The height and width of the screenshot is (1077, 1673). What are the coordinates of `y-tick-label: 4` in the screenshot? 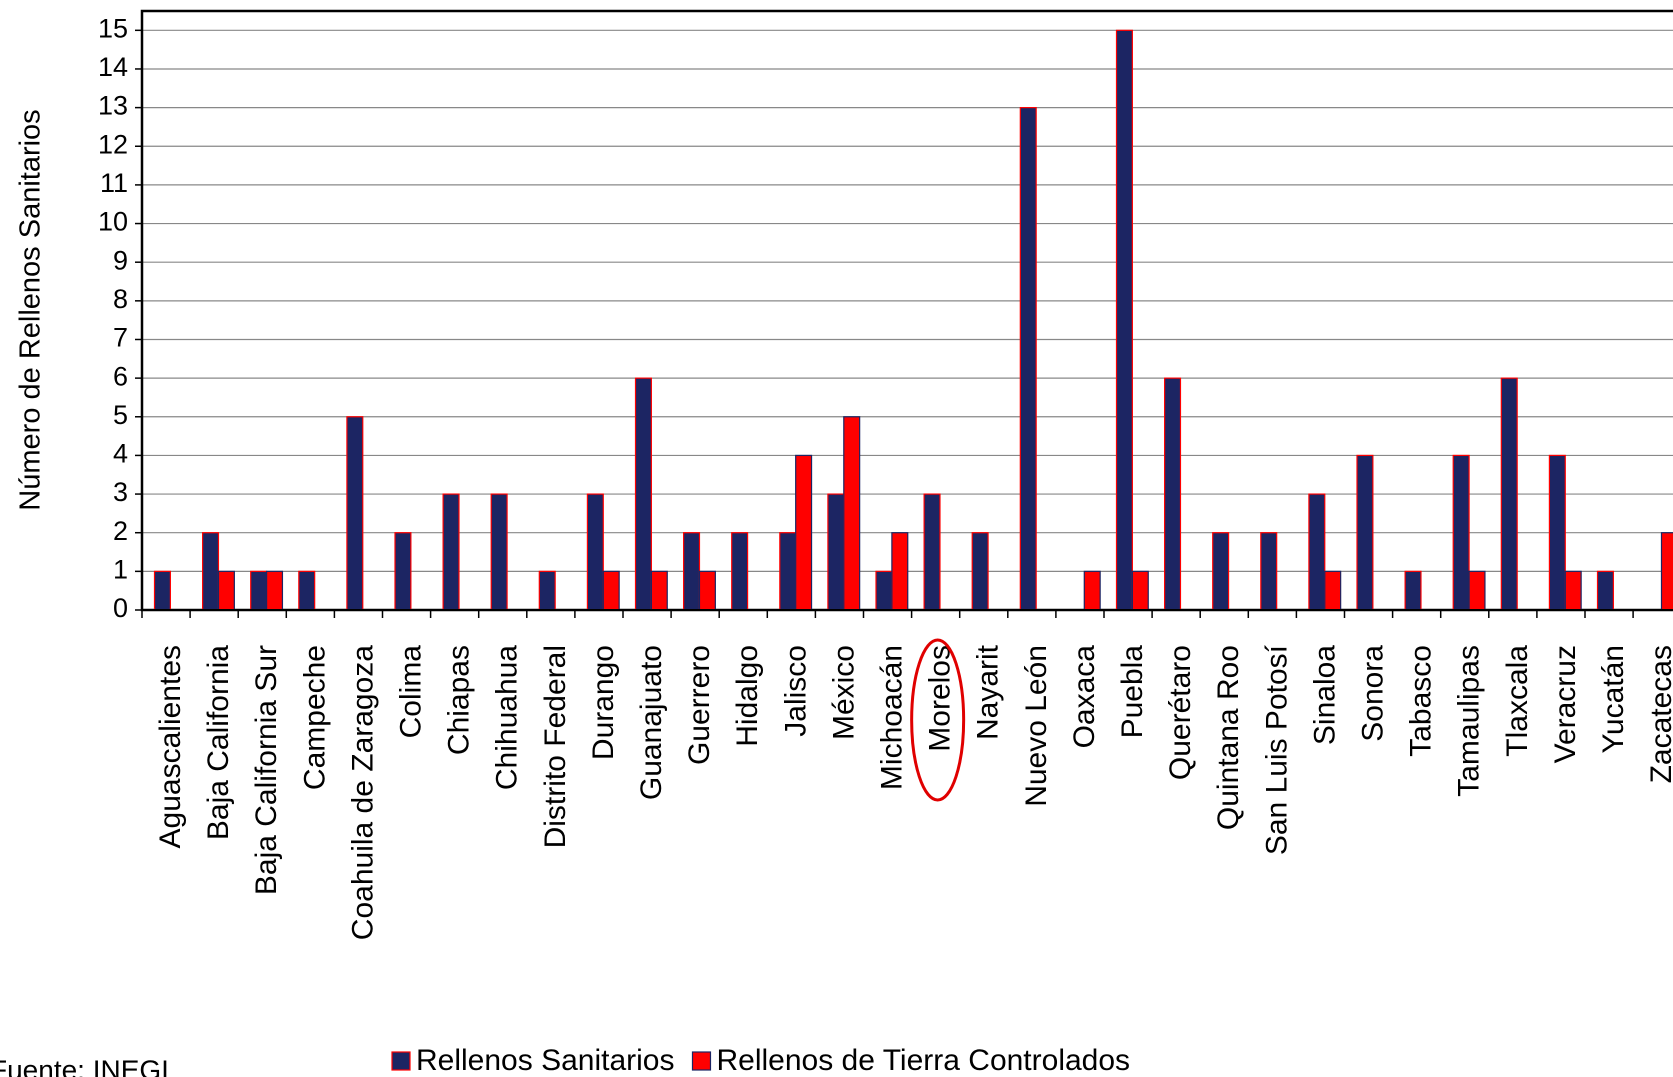 It's located at (120, 454).